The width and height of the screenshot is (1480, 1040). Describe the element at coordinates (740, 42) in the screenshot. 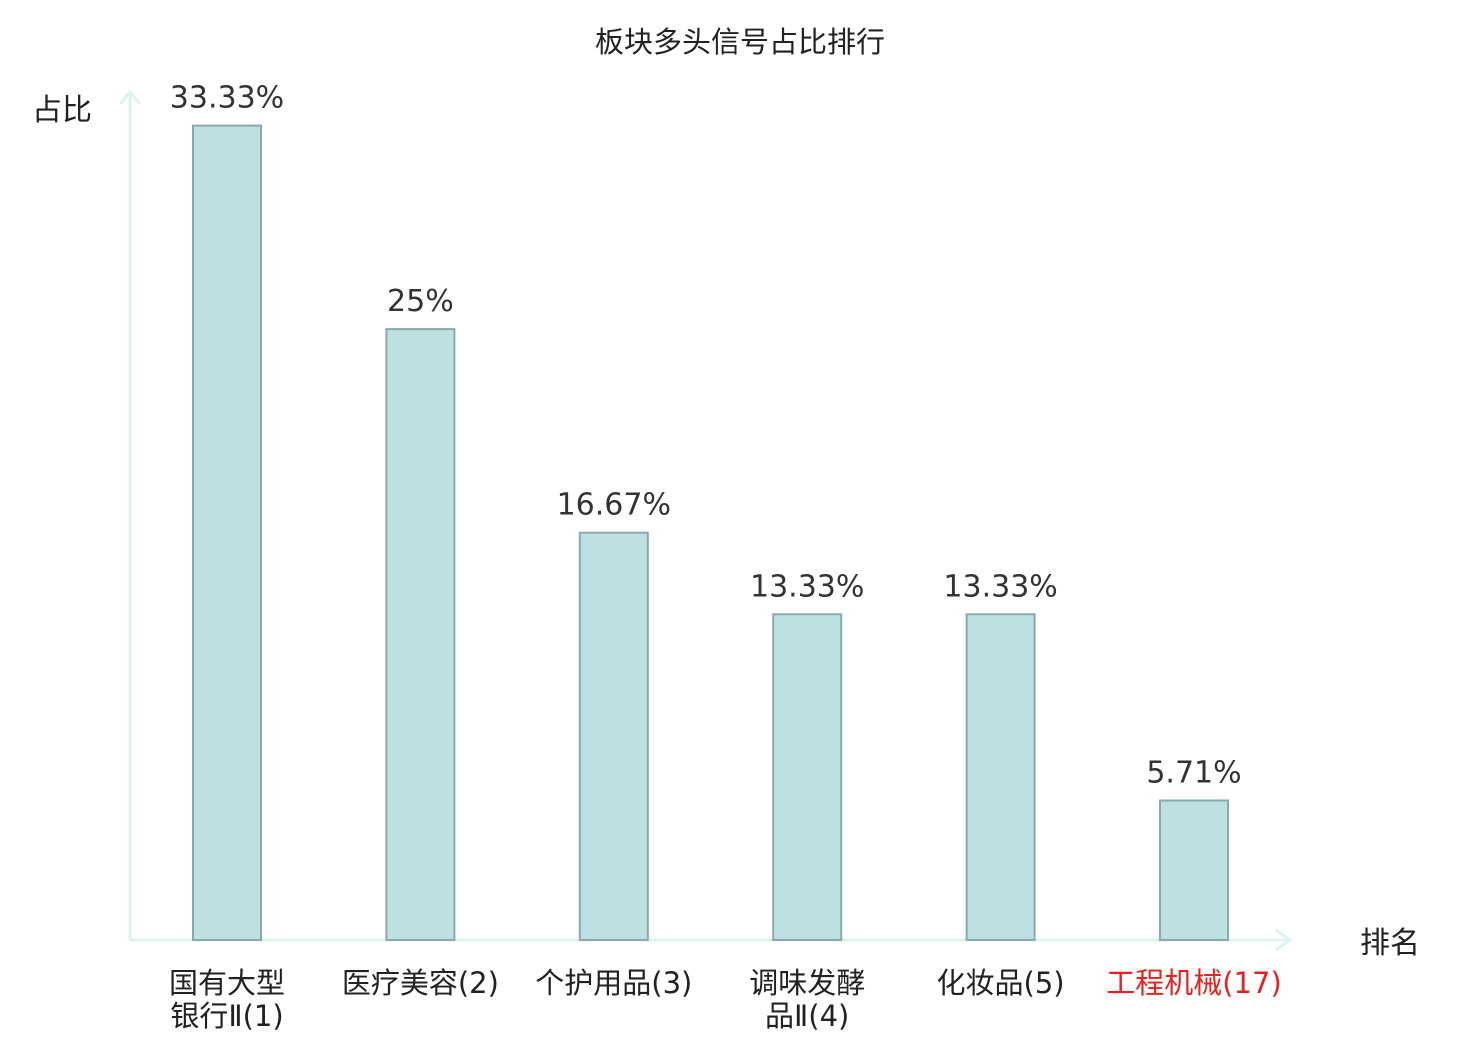

I see `chart-title: 板块多头信号占比排行` at that location.